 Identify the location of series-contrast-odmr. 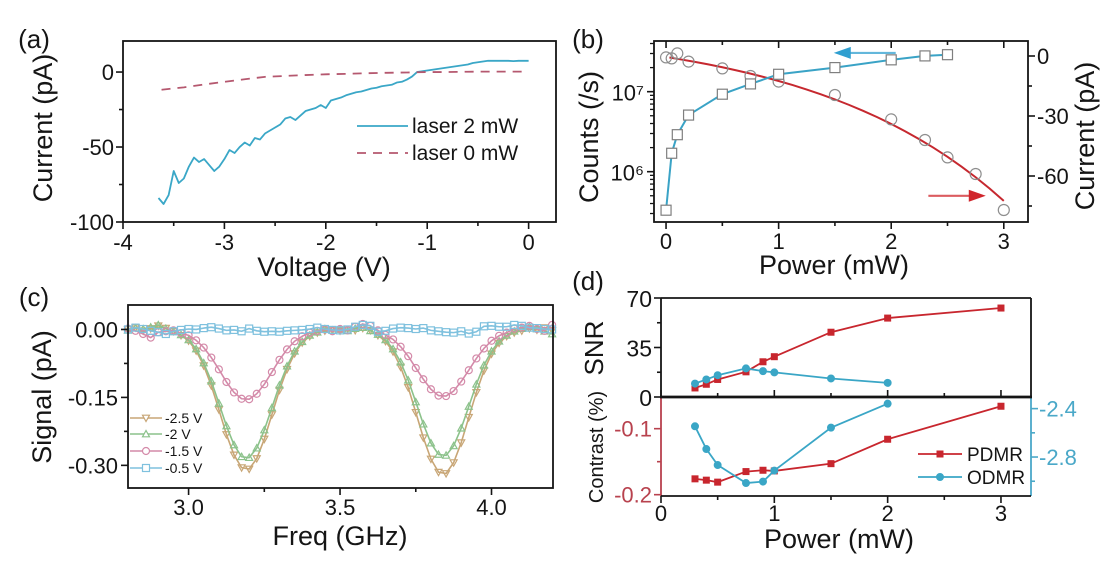
(791, 443).